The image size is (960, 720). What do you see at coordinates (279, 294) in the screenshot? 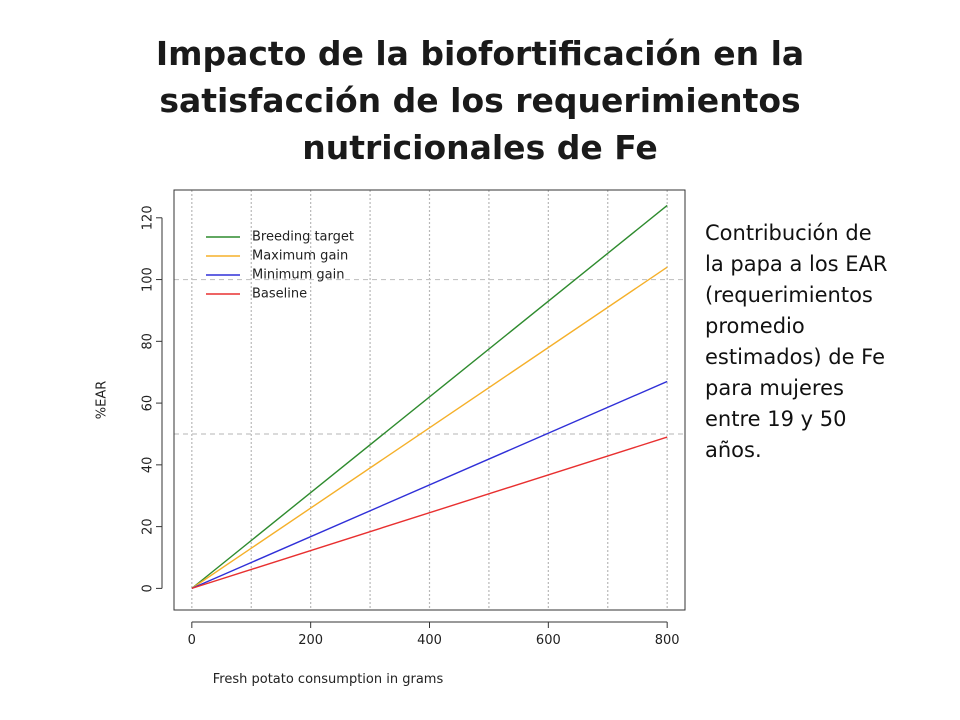
I see `legend-label: Baseline` at bounding box center [279, 294].